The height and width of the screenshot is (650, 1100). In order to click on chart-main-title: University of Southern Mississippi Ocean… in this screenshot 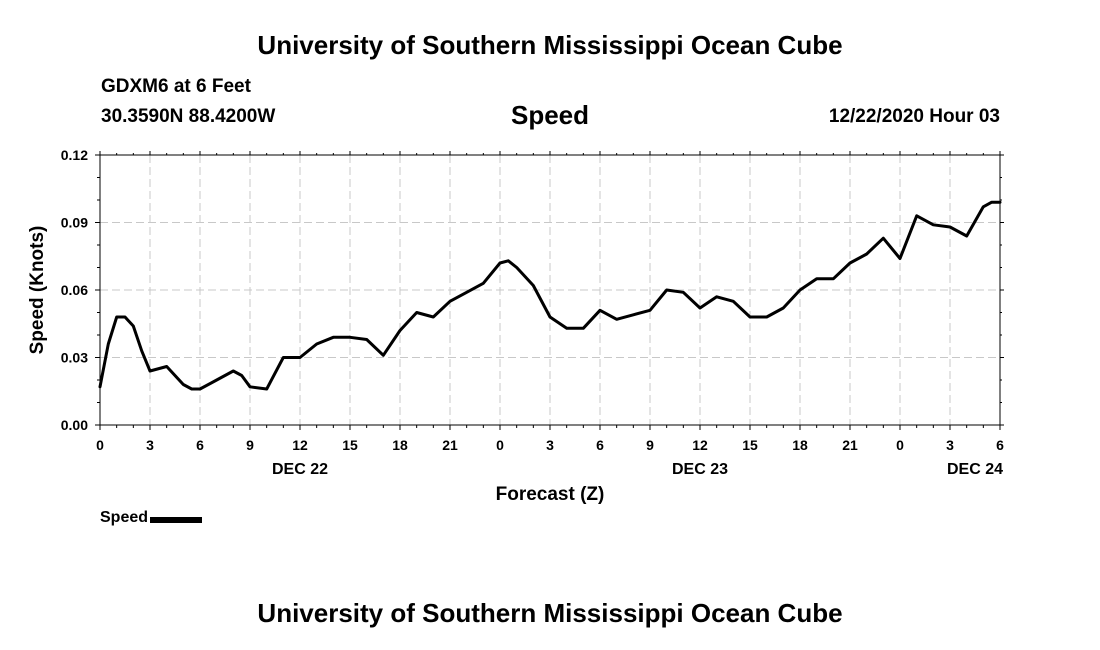, I will do `click(550, 45)`.